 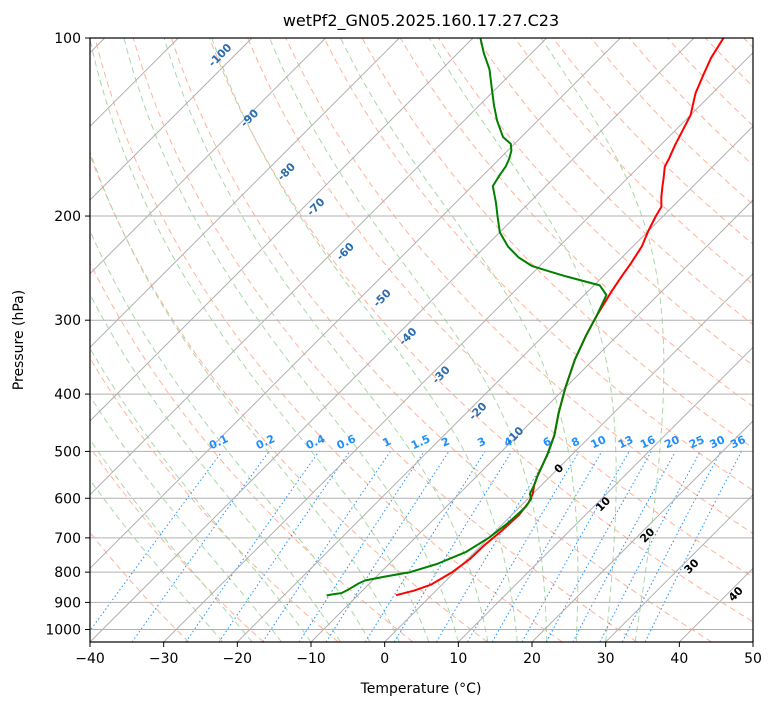 I want to click on chart-title: wetPf2_GN05.2025.160.17.27.C23, so click(x=421, y=21).